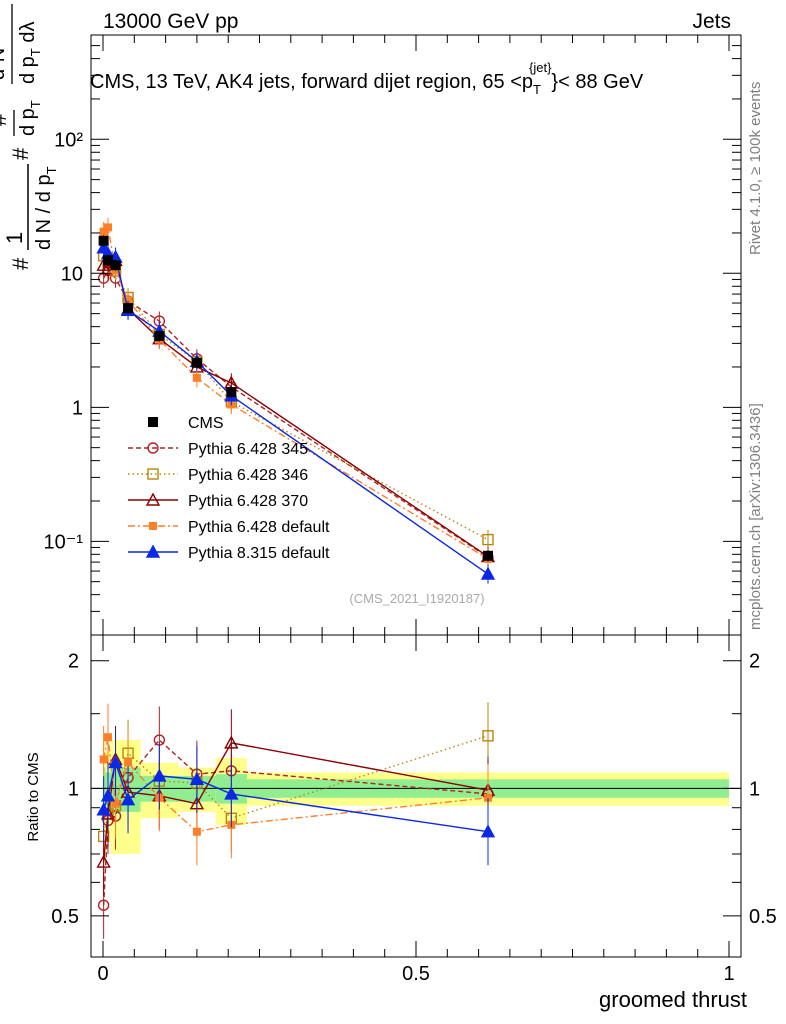 Image resolution: width=786 pixels, height=1024 pixels. What do you see at coordinates (755, 516) in the screenshot?
I see `mcplots-note: mcplots.cern.ch [arXiv:1306.3436]` at bounding box center [755, 516].